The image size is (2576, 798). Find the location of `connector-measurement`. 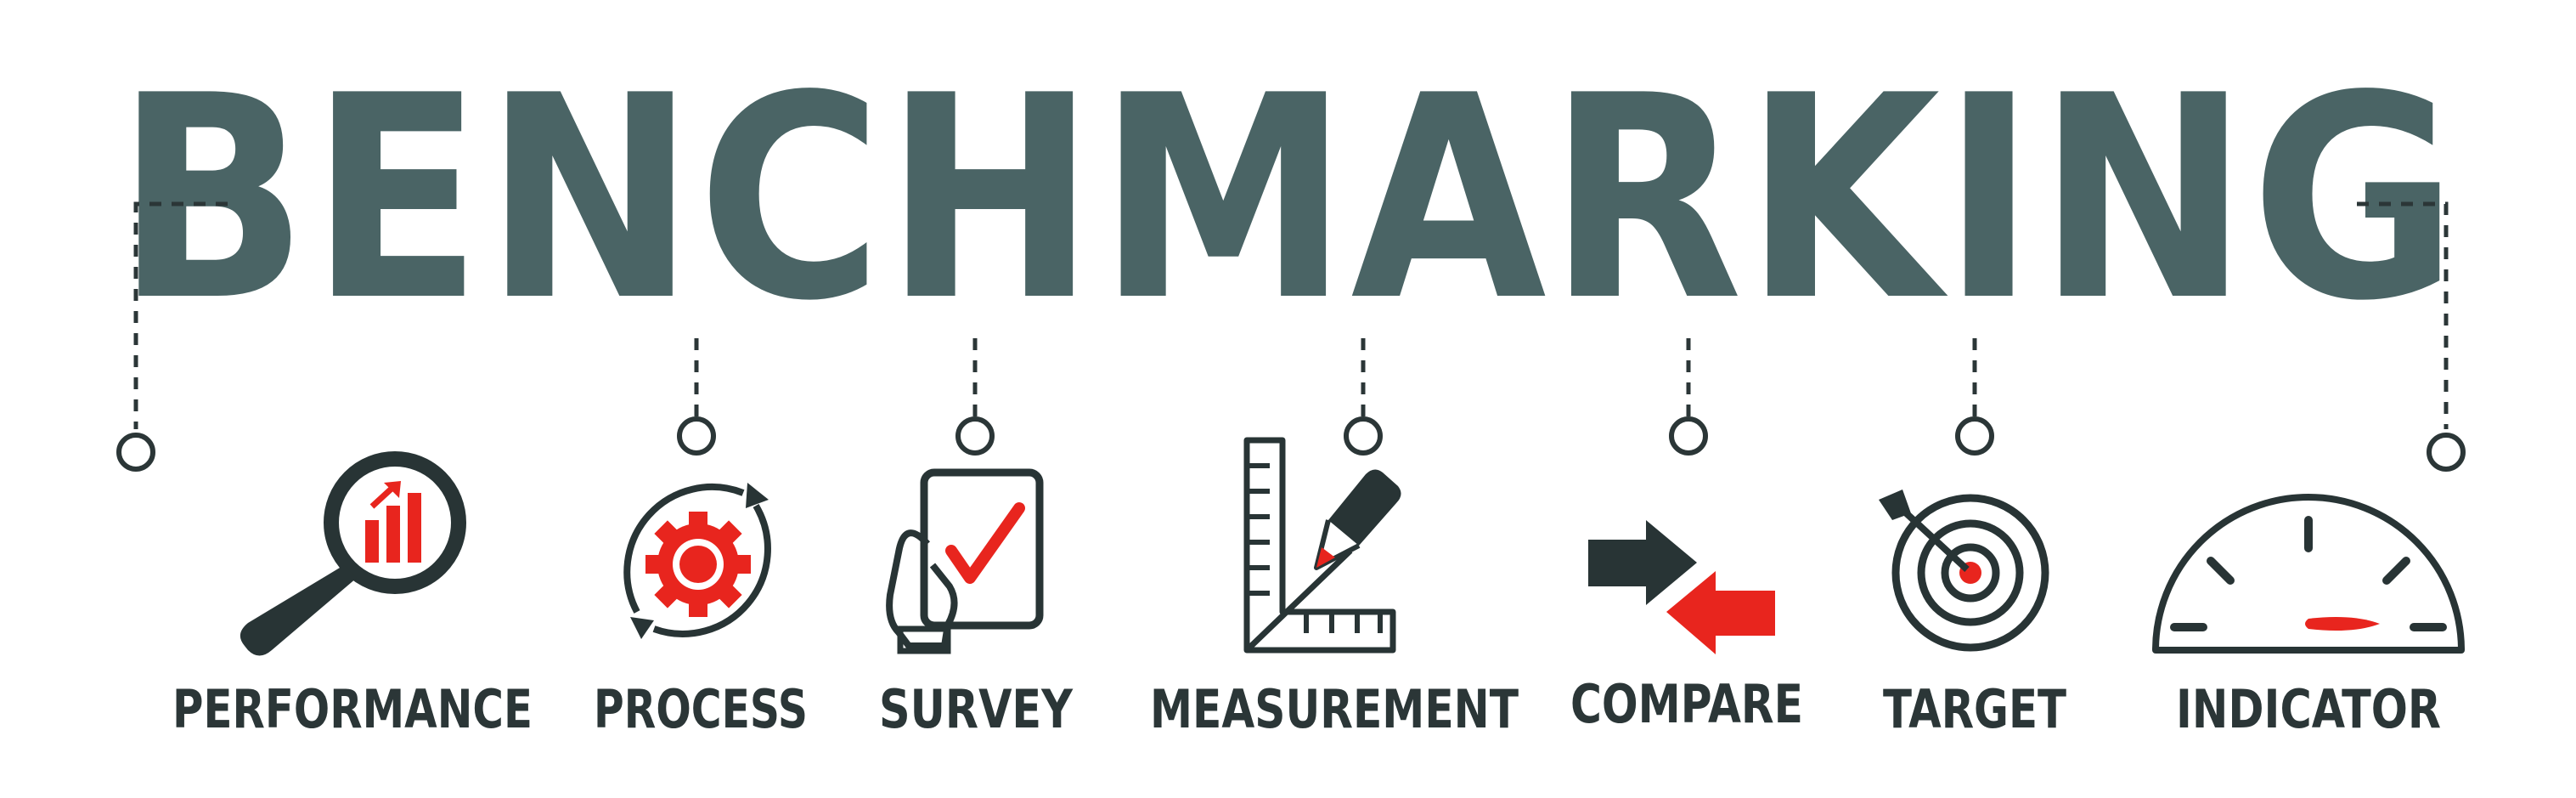

connector-measurement is located at coordinates (1363, 397).